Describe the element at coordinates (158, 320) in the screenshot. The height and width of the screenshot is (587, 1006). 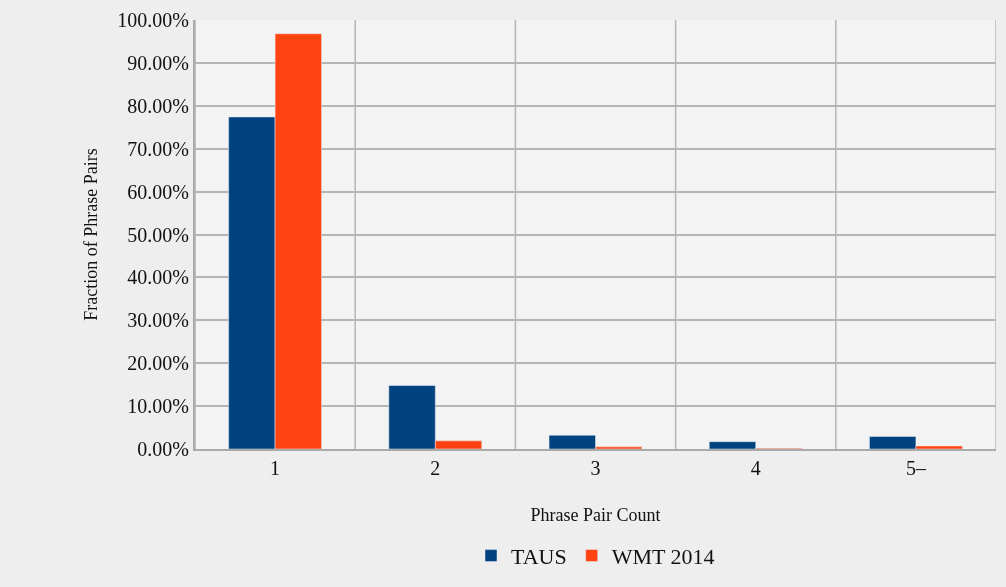
I see `y-tick-label: 30.00%` at that location.